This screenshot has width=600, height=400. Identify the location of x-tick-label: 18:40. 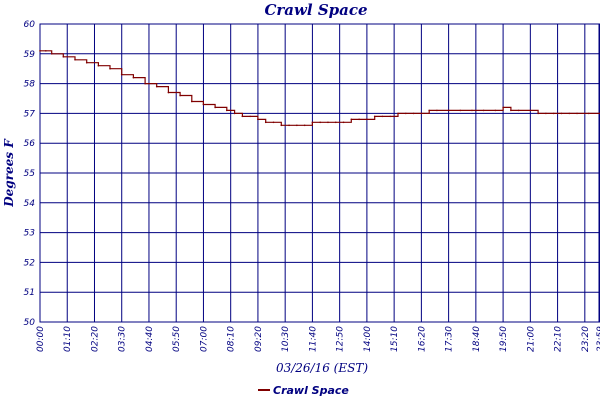
(477, 339).